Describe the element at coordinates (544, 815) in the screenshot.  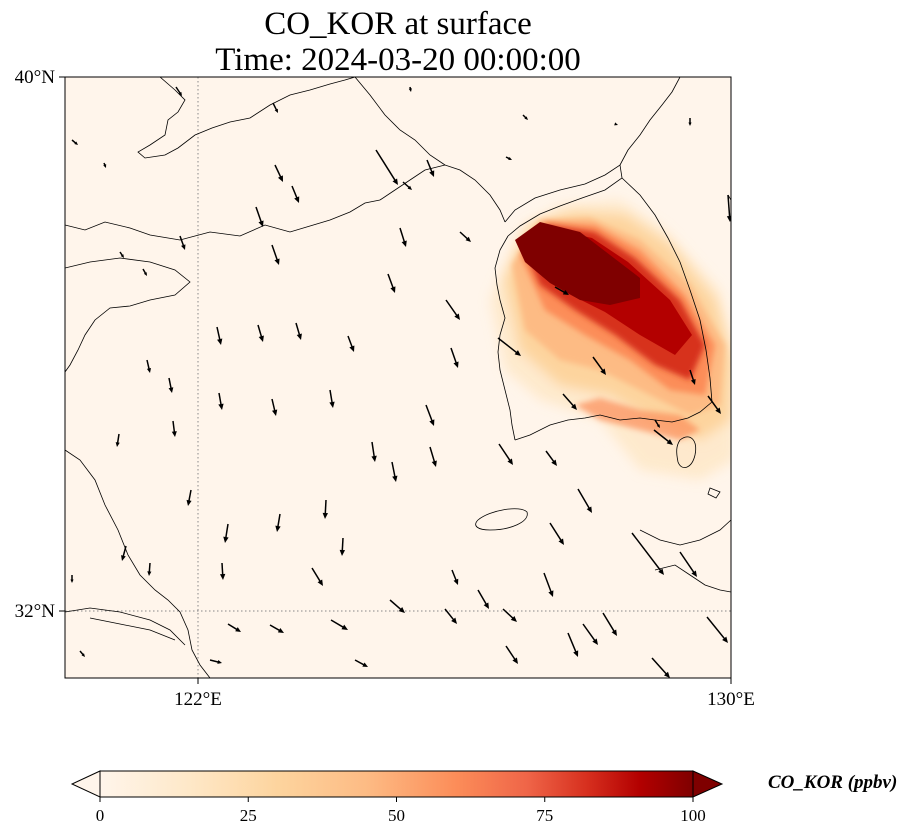
I see `colorbar-tick-label: 75` at that location.